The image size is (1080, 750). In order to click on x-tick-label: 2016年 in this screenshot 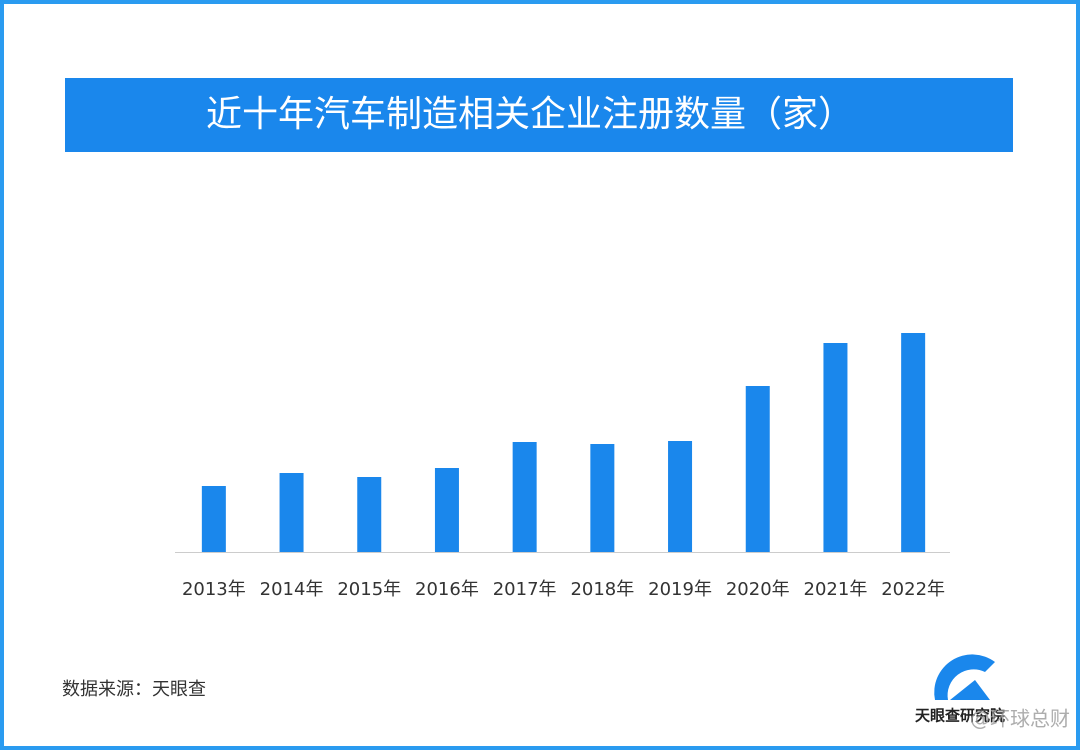, I will do `click(447, 589)`.